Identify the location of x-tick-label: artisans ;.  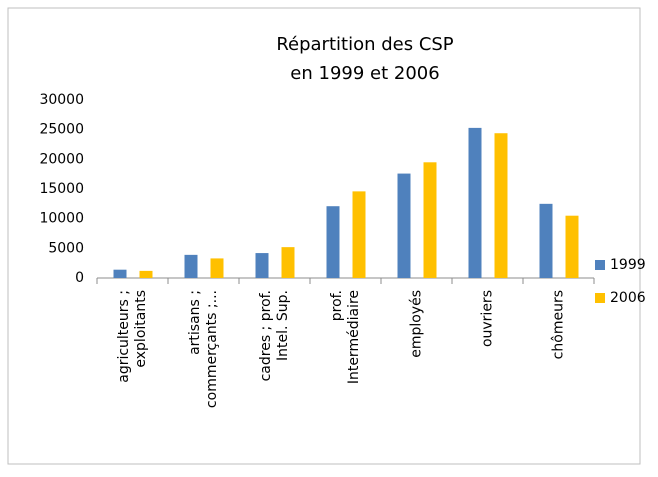
(195, 322).